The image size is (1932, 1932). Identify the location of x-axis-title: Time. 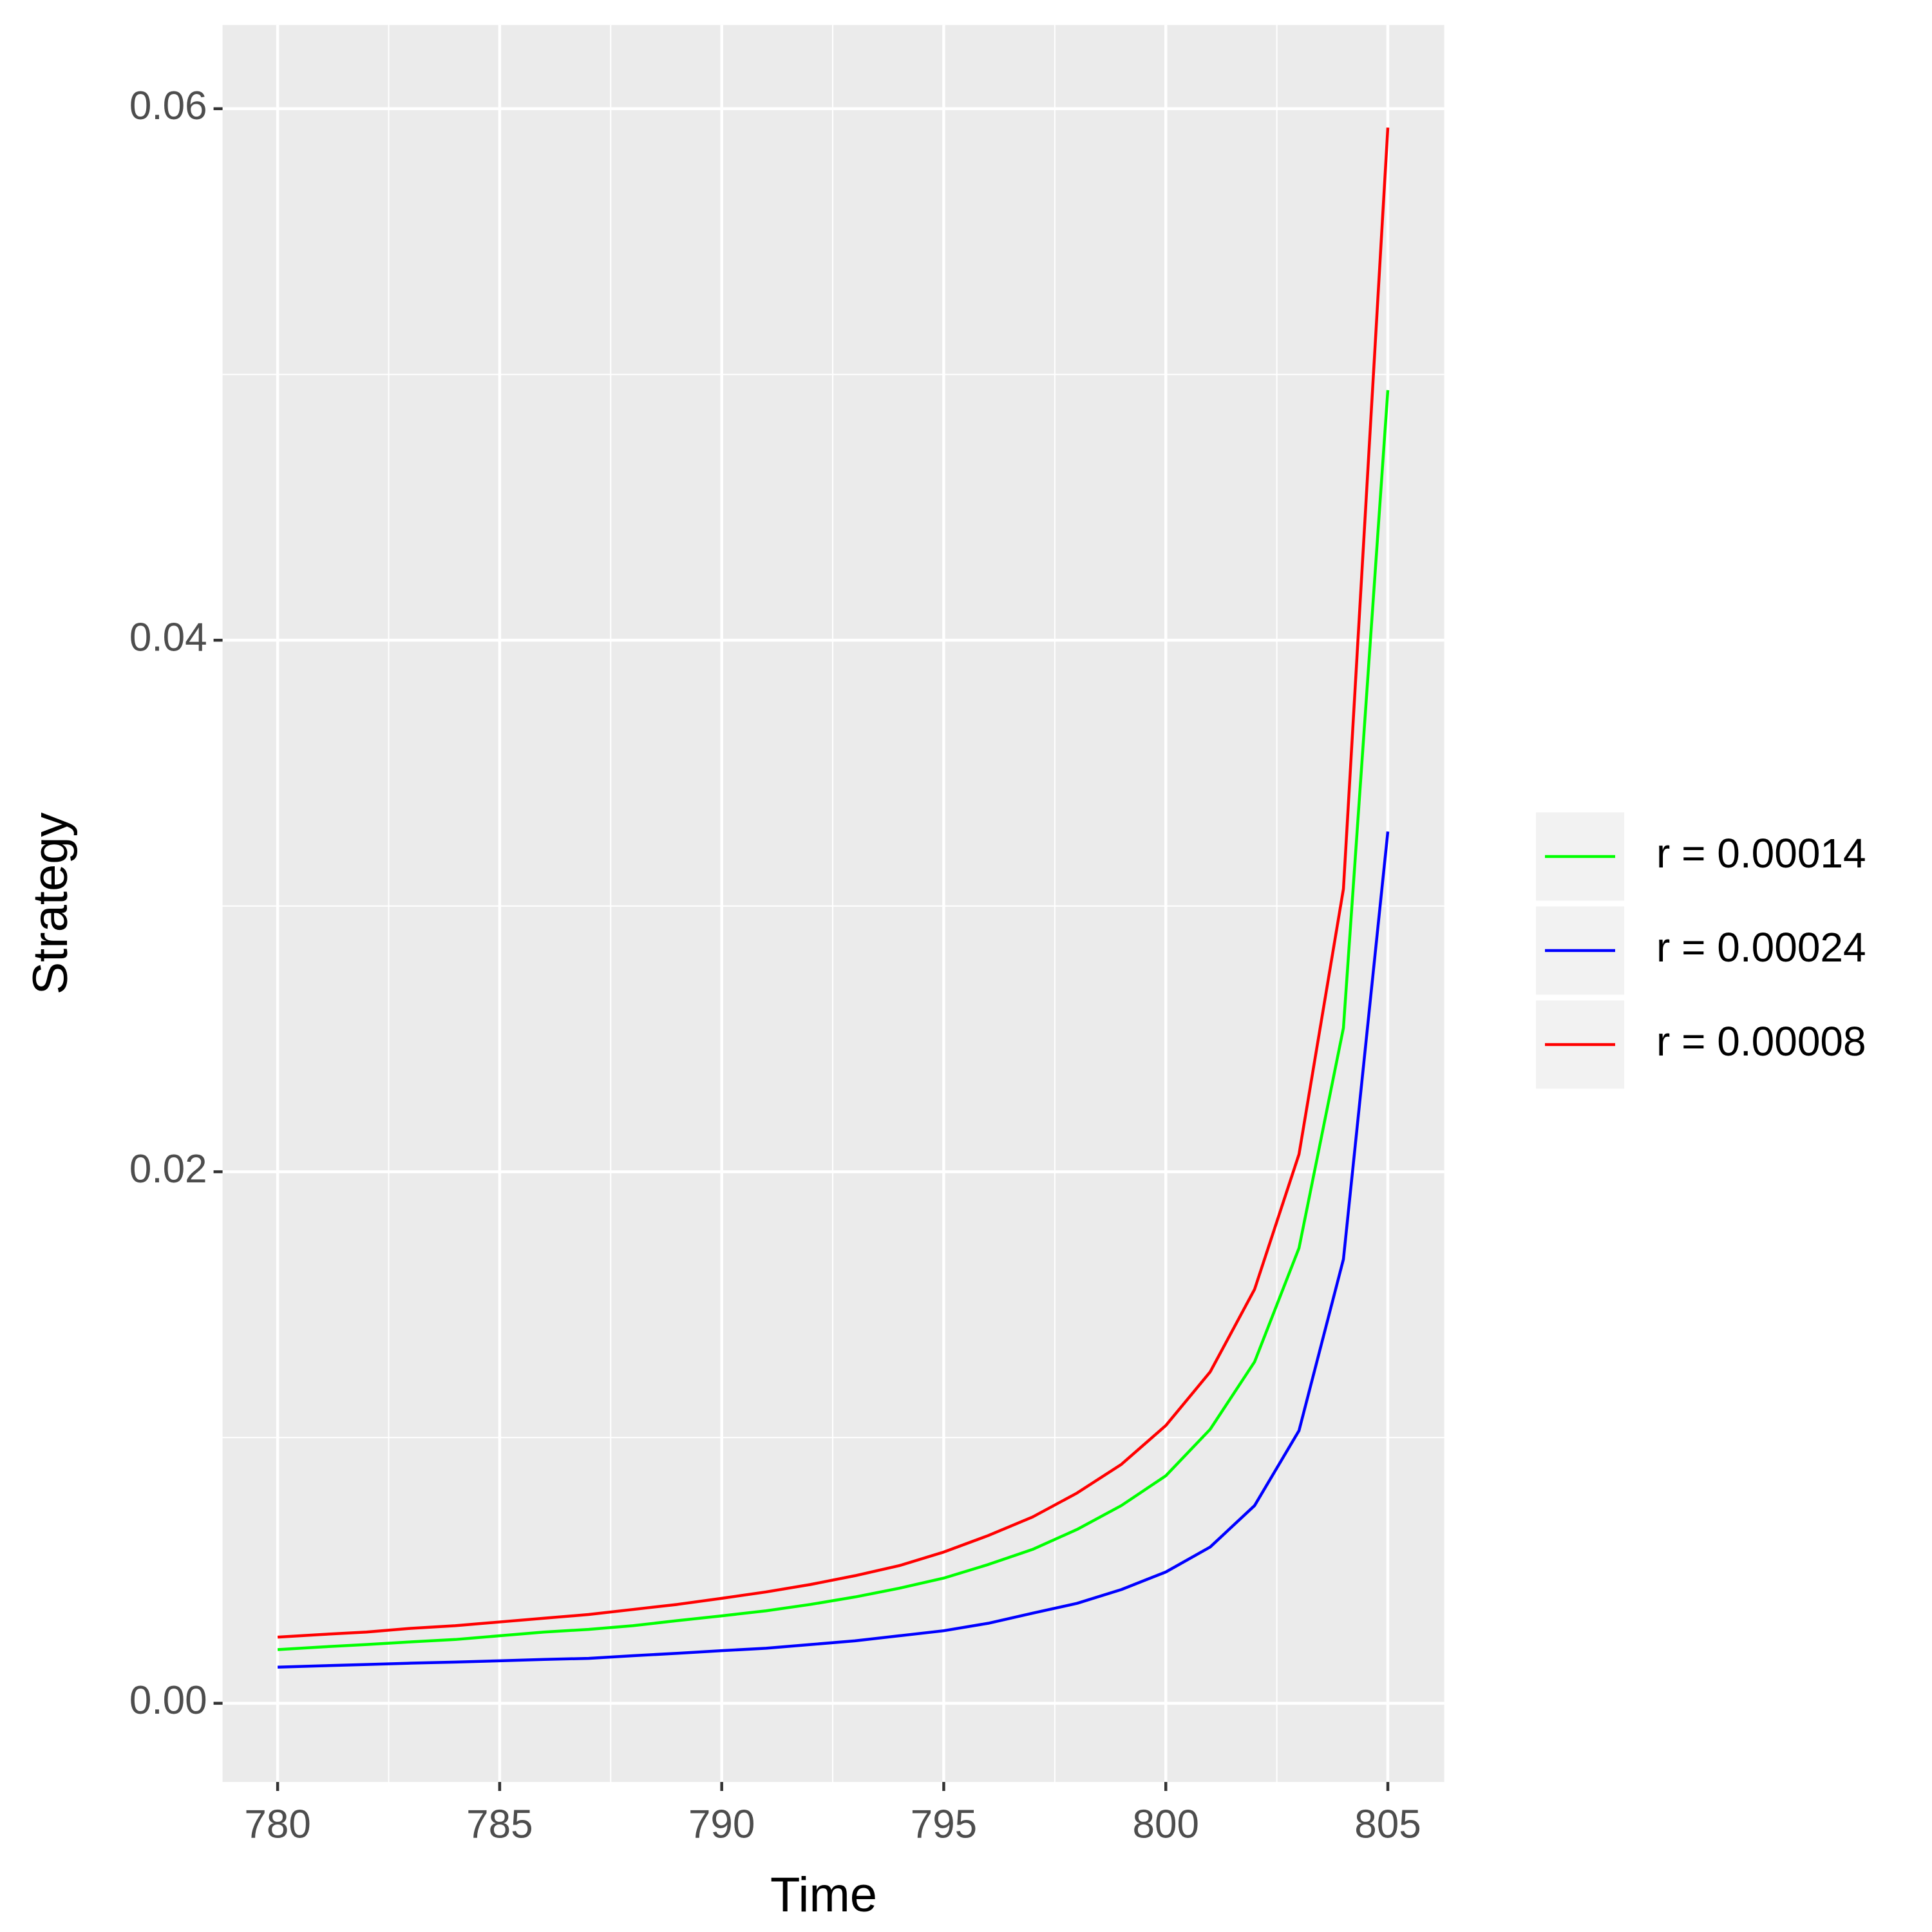
(823, 1895).